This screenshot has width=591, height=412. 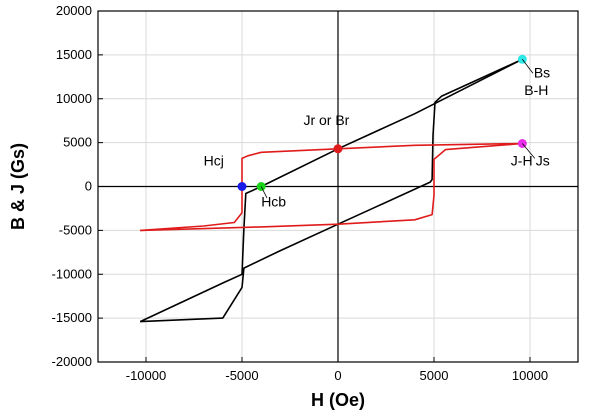 What do you see at coordinates (543, 160) in the screenshot?
I see `annotation-js: Js` at bounding box center [543, 160].